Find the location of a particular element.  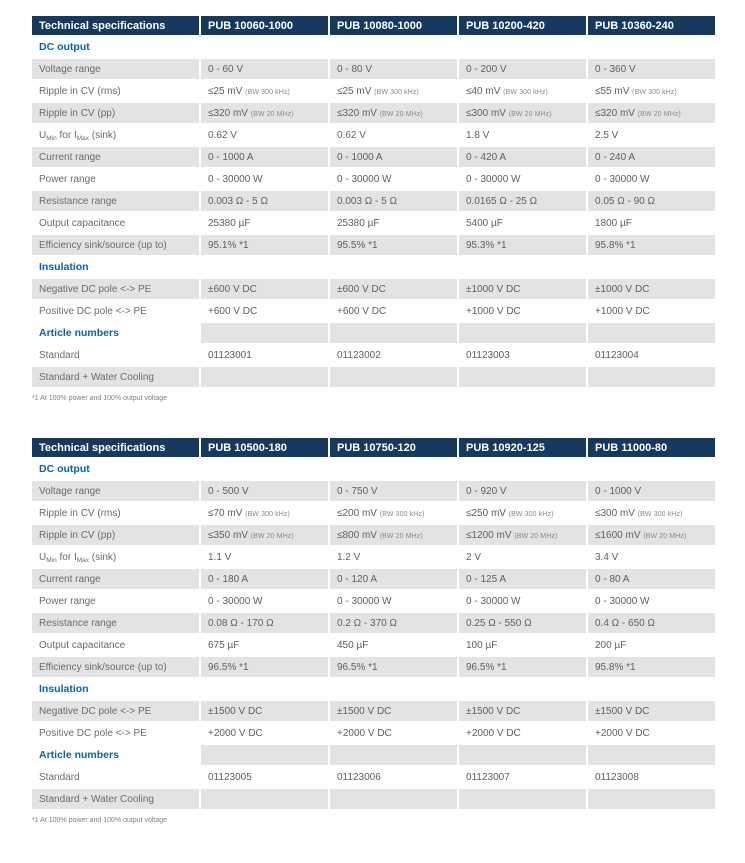

spec-value: 0 - 240 A is located at coordinates (651, 157).